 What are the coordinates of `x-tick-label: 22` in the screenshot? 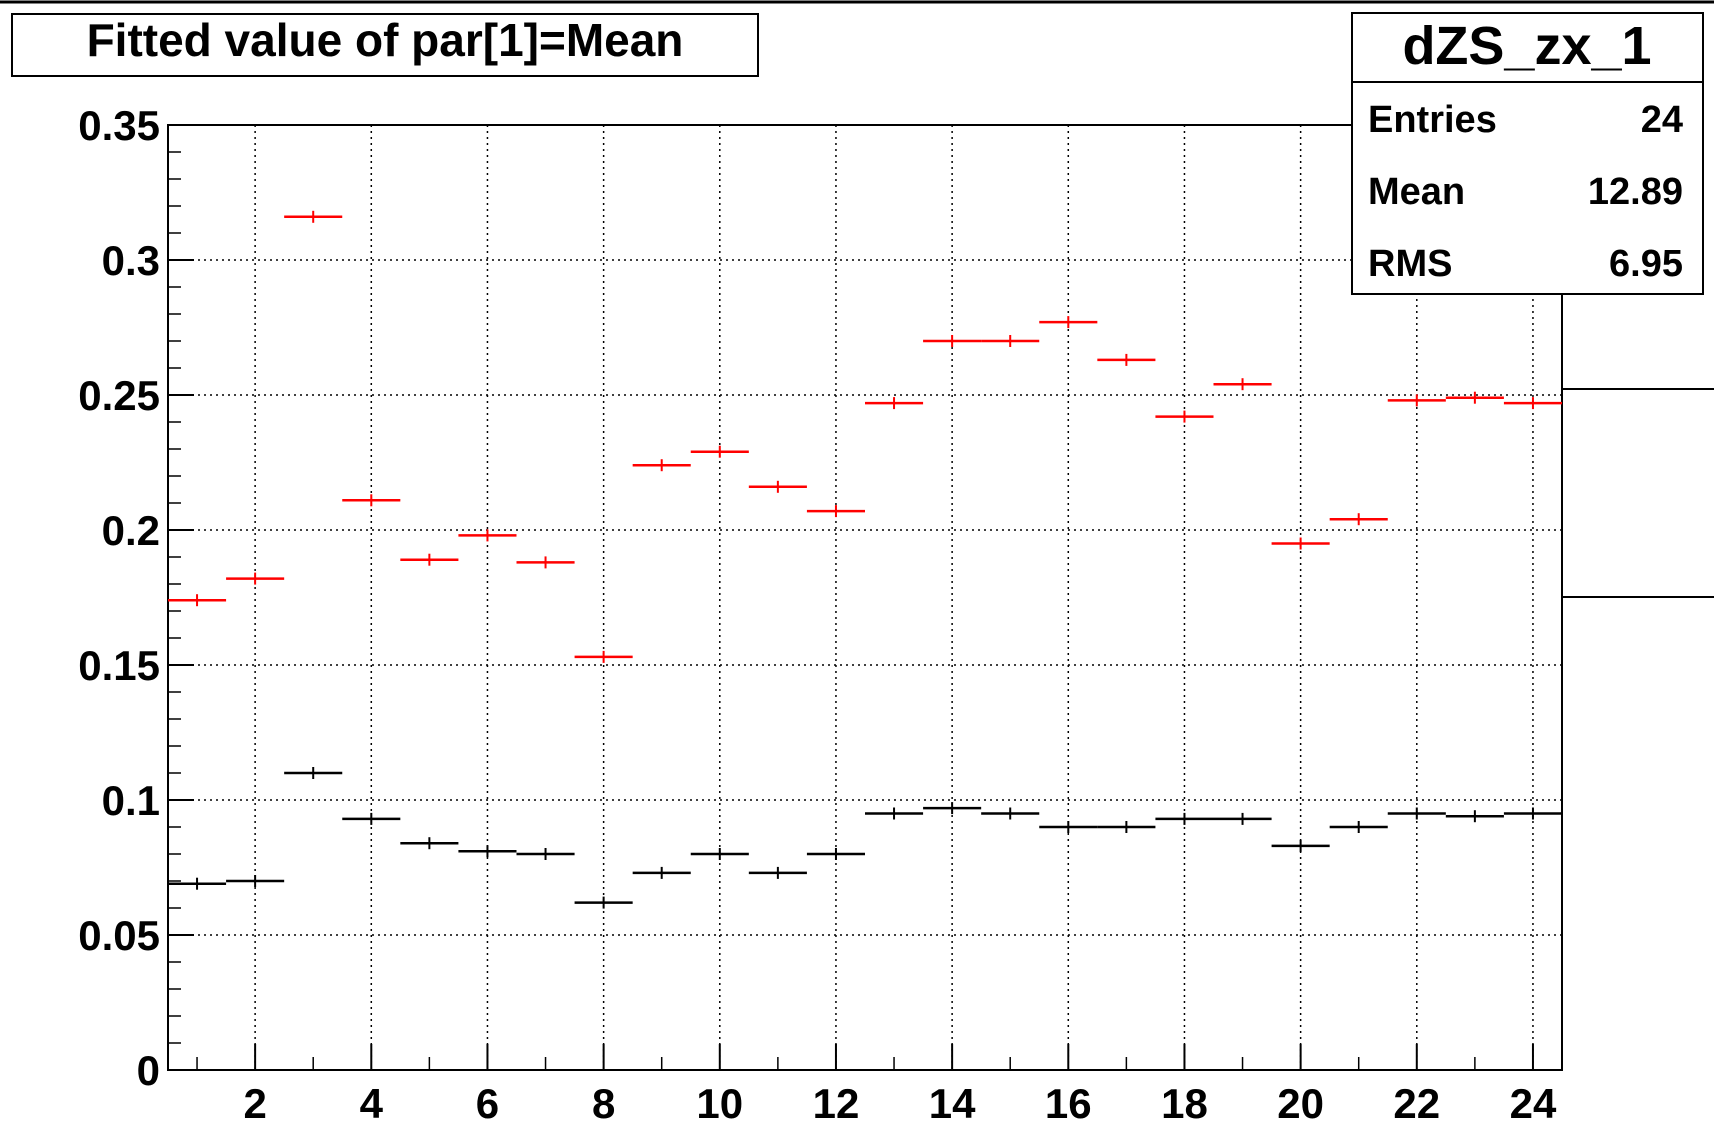 It's located at (1416, 1103).